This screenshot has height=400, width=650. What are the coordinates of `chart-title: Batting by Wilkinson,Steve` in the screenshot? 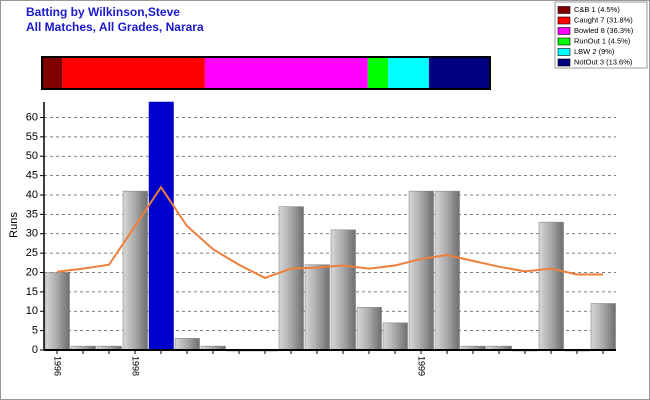 It's located at (103, 12).